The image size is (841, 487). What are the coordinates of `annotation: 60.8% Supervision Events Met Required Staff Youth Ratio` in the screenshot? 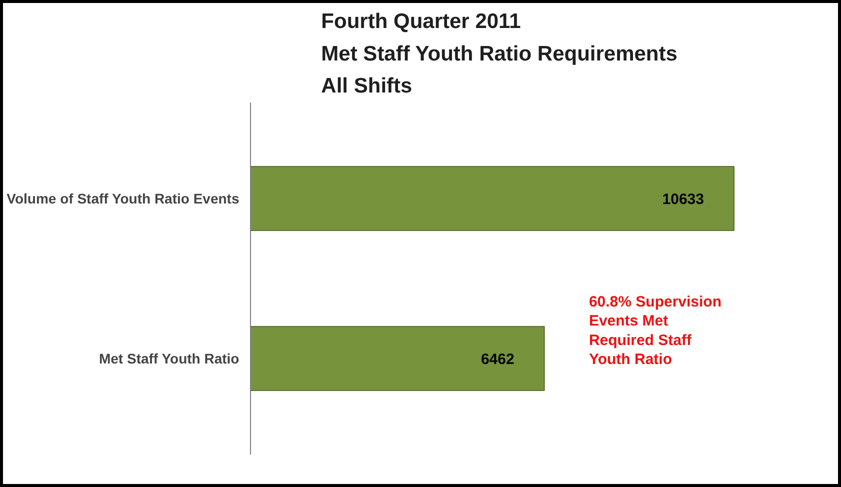 It's located at (655, 331).